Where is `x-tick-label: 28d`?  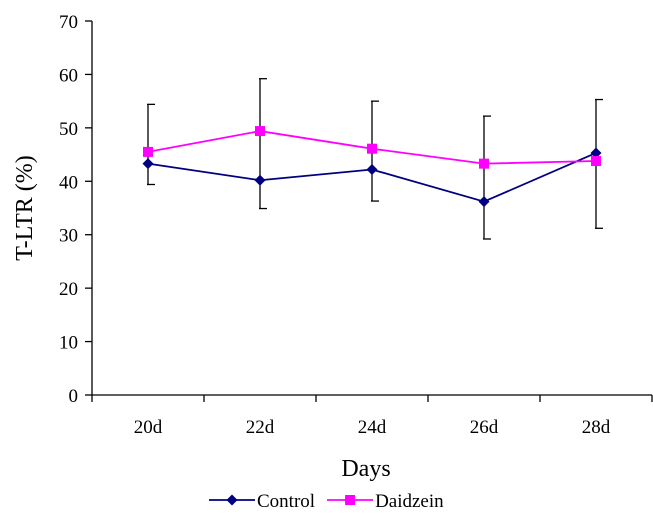 x-tick-label: 28d is located at coordinates (596, 427).